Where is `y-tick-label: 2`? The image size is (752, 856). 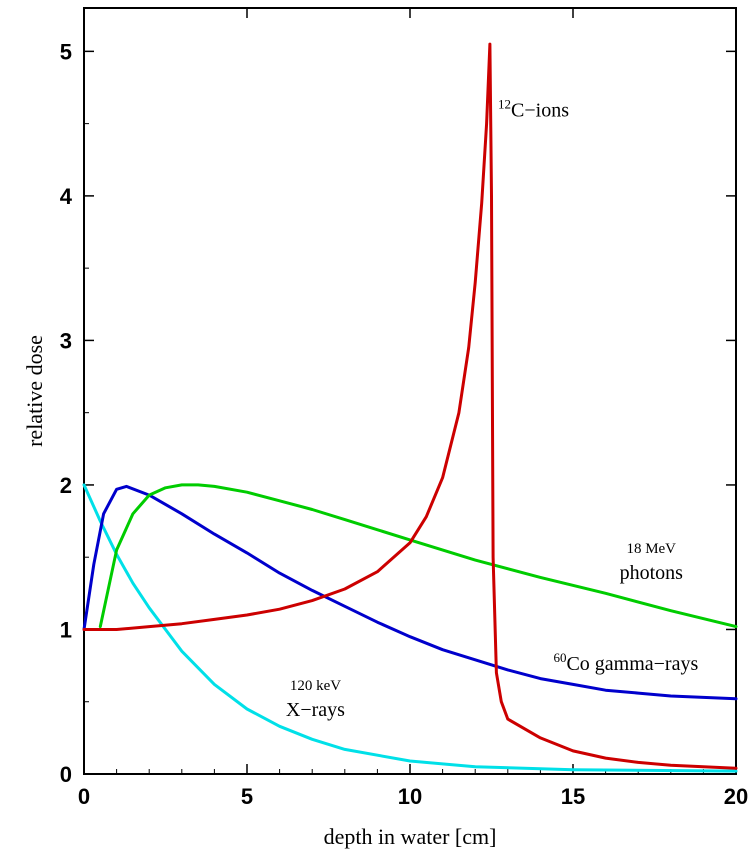 y-tick-label: 2 is located at coordinates (66, 485).